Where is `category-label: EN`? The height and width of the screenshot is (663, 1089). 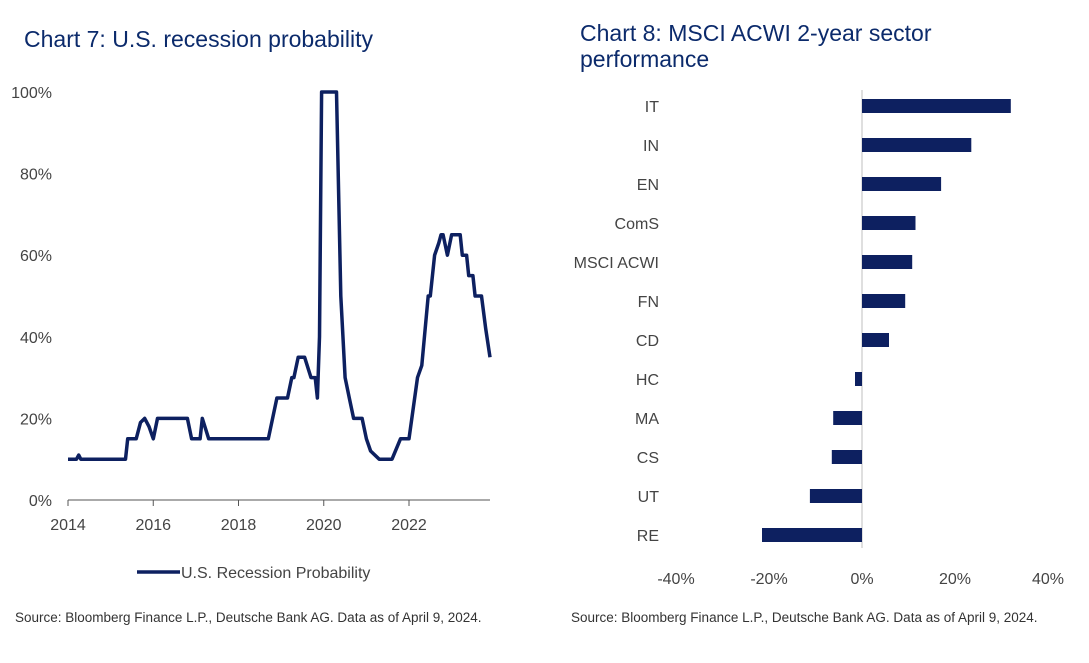 category-label: EN is located at coordinates (648, 185).